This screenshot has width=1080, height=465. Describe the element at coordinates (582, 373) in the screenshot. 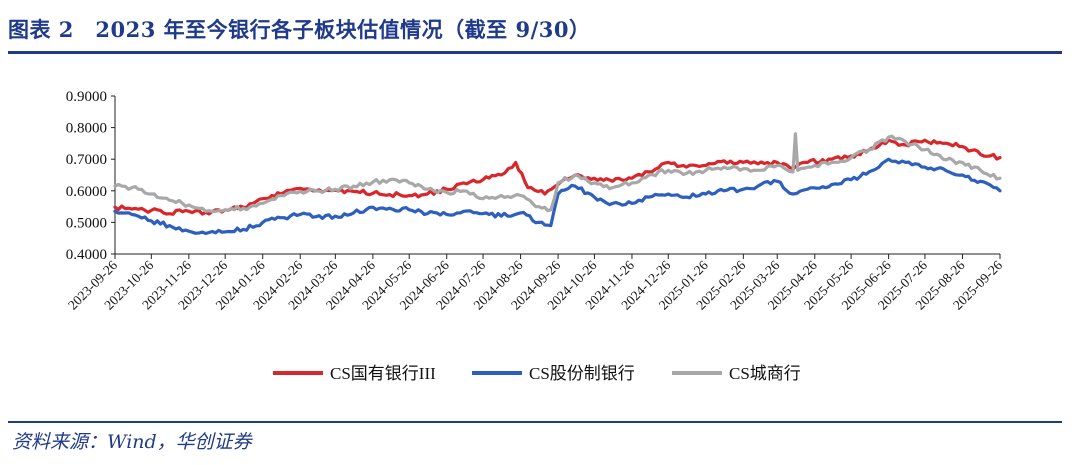

I see `legend-label-2: CS股份制银行` at that location.